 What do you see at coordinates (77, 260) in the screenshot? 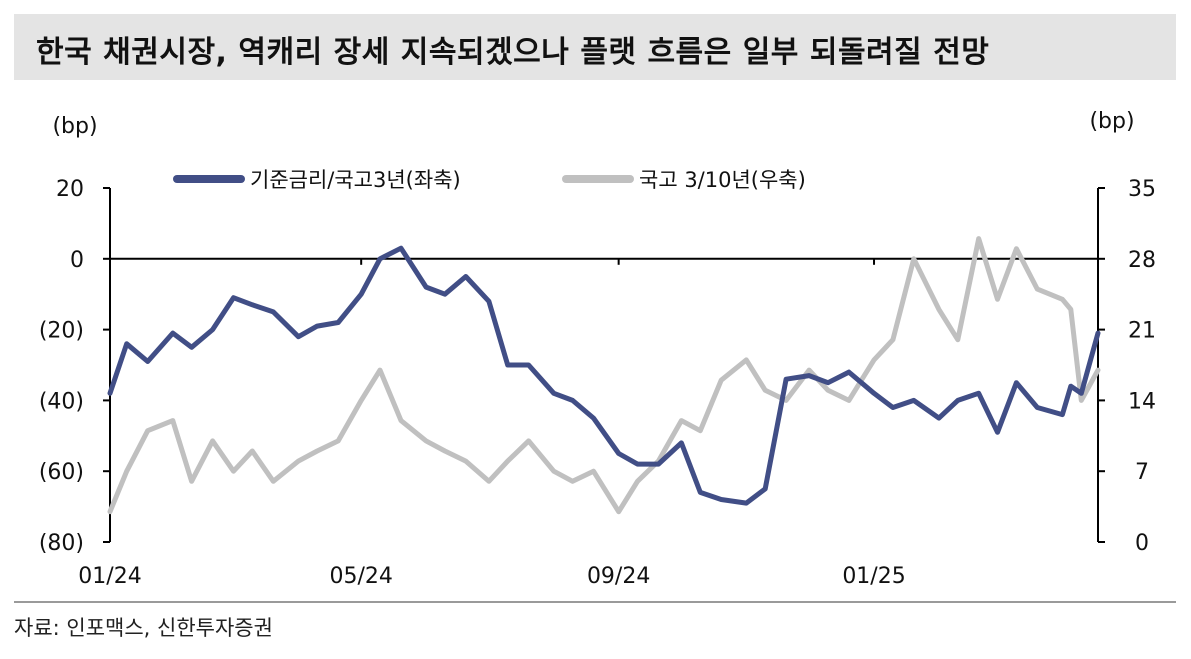
I see `left-tick-label: 0` at bounding box center [77, 260].